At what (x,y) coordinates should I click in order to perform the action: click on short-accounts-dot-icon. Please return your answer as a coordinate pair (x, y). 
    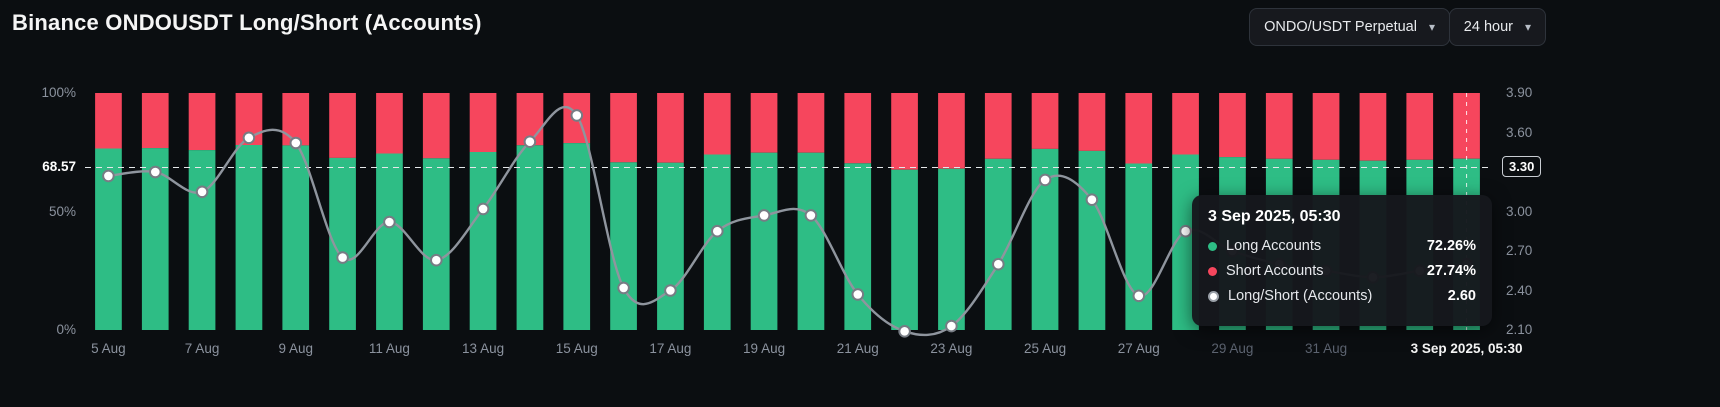
    Looking at the image, I should click on (1212, 271).